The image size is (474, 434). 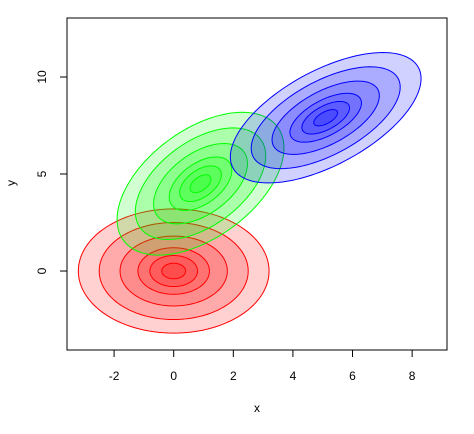 I want to click on y-tick-label: 0, so click(x=42, y=270).